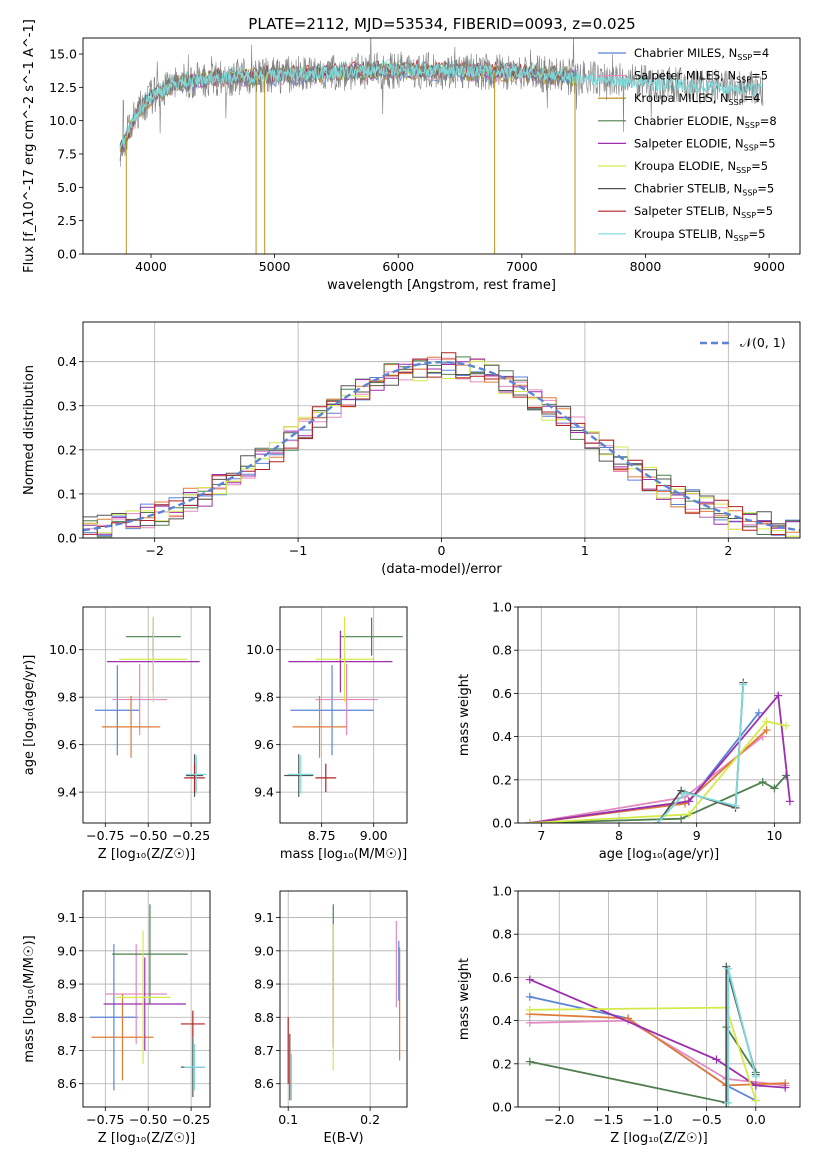  I want to click on y-tick-label: 15.0, so click(63, 54).